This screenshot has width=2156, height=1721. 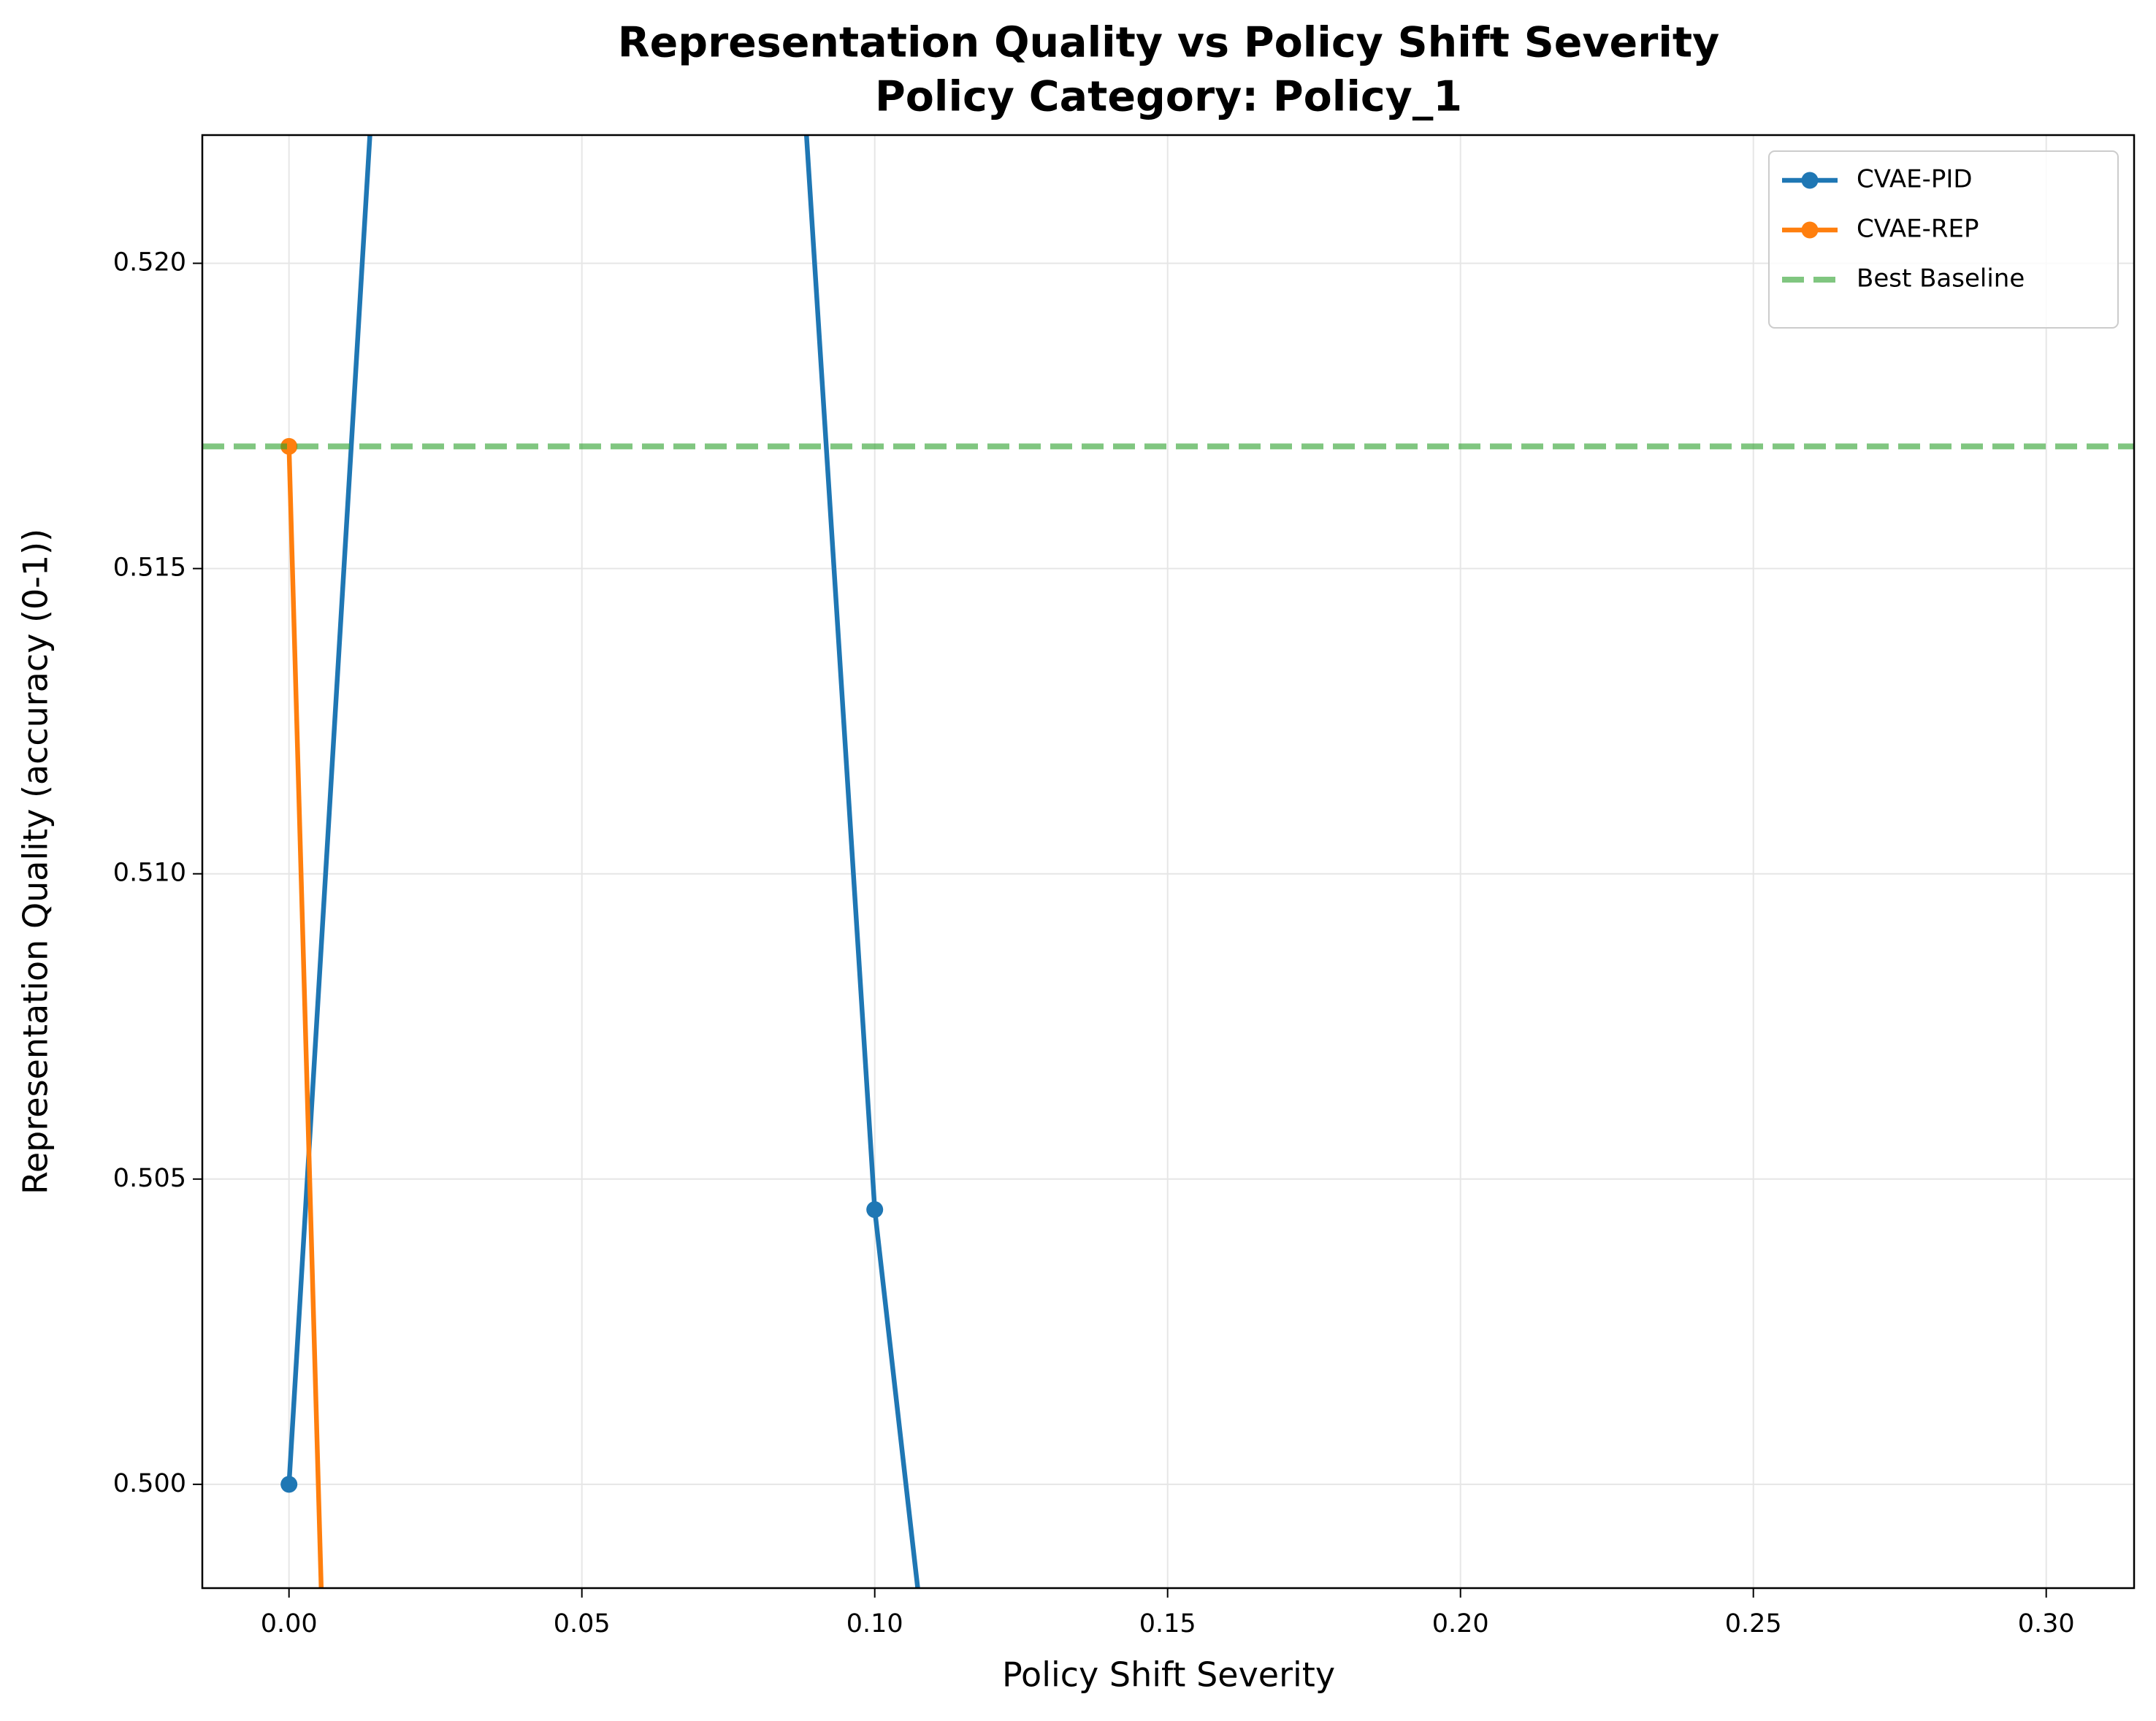 What do you see at coordinates (36, 862) in the screenshot?
I see `y-axis-label: Representation Quality (accuracy (0-1))` at bounding box center [36, 862].